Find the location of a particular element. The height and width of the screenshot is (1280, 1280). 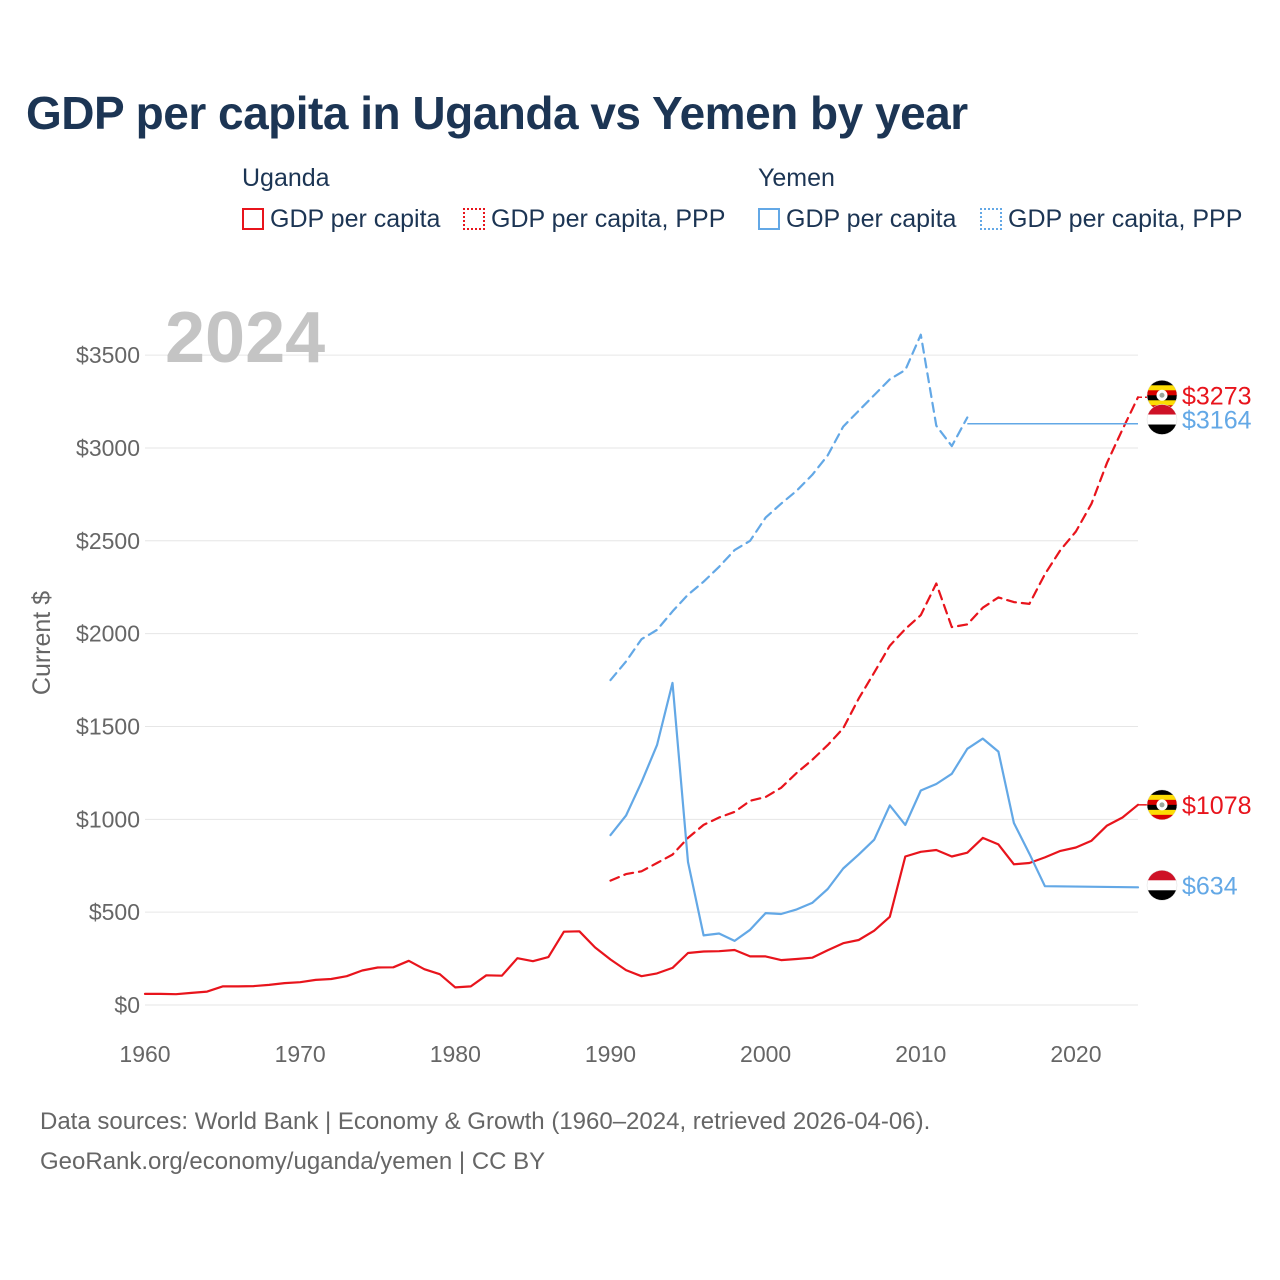

yemen-gdp-ppp-line is located at coordinates (789, 507).